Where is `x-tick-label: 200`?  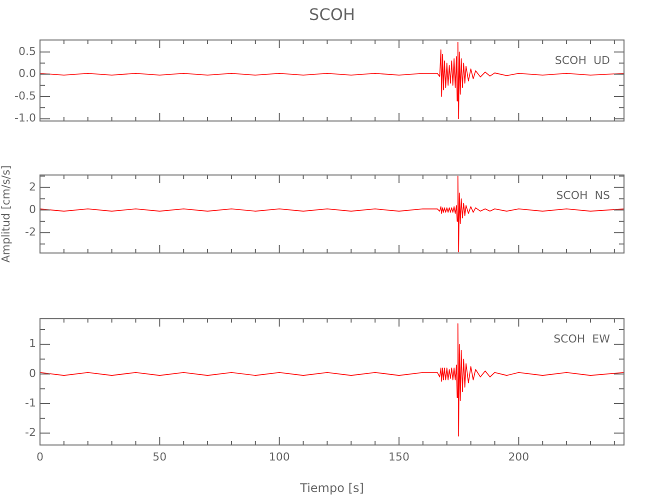 x-tick-label: 200 is located at coordinates (519, 457).